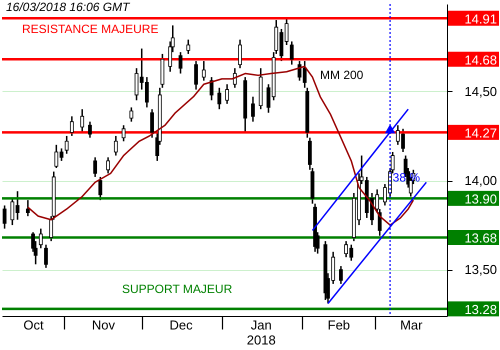 The height and width of the screenshot is (350, 500). Describe the element at coordinates (480, 198) in the screenshot. I see `ref-line-label: 13.90` at that location.